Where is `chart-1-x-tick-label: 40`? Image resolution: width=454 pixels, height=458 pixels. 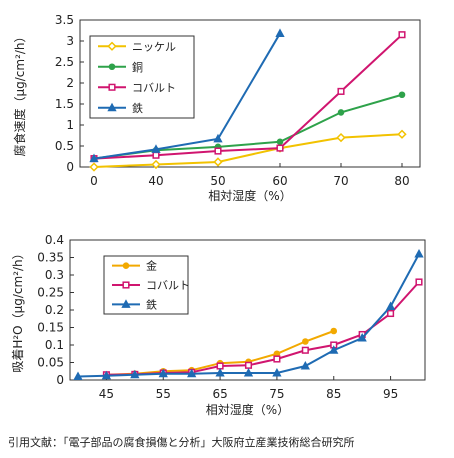 chart-1-x-tick-label: 40 is located at coordinates (155, 181).